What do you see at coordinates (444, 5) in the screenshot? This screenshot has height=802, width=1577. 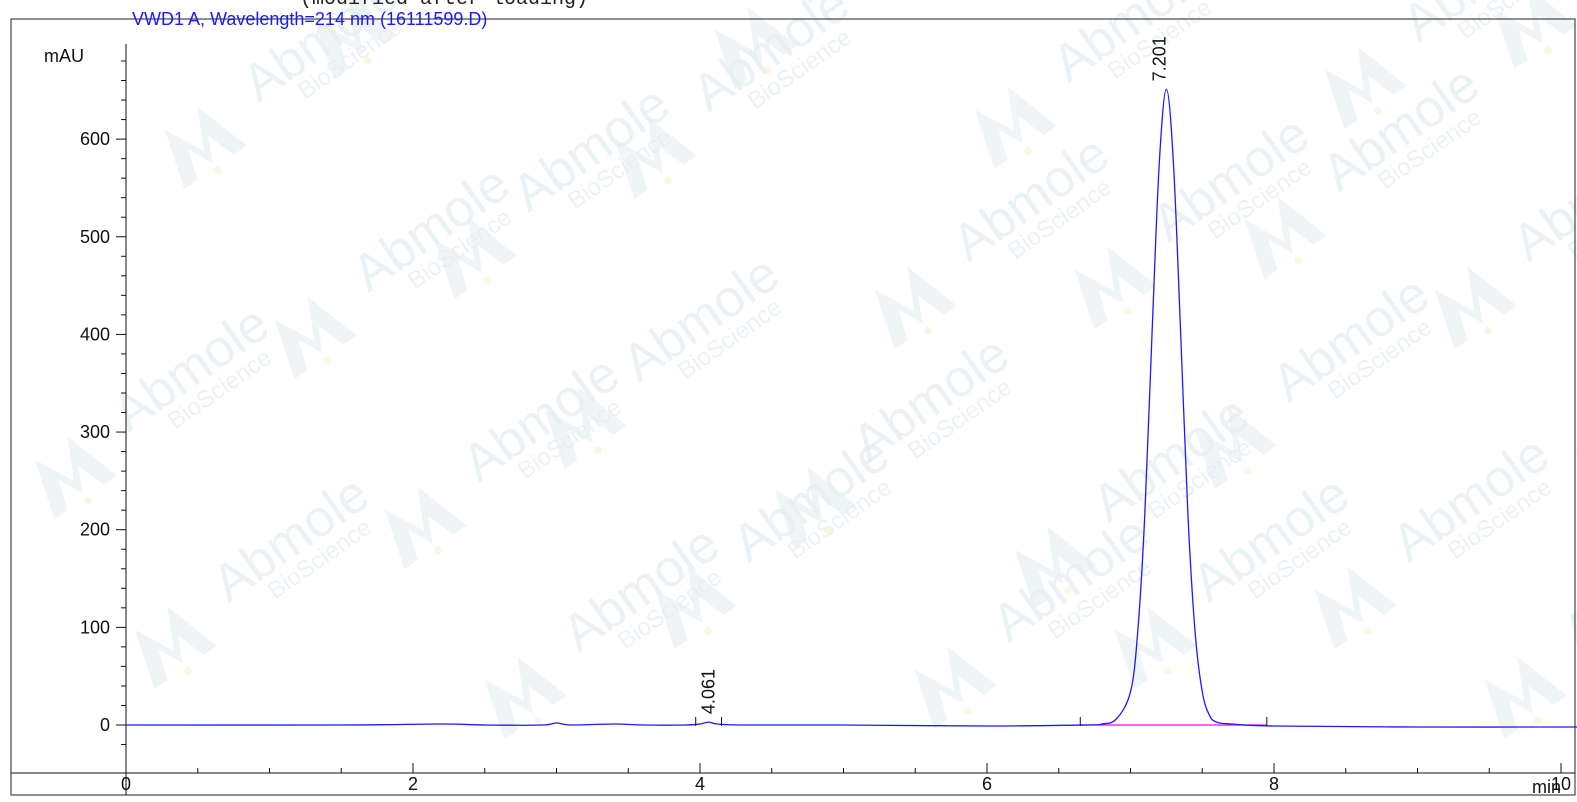 I see `partial-header-title: (modified after loading)` at bounding box center [444, 5].